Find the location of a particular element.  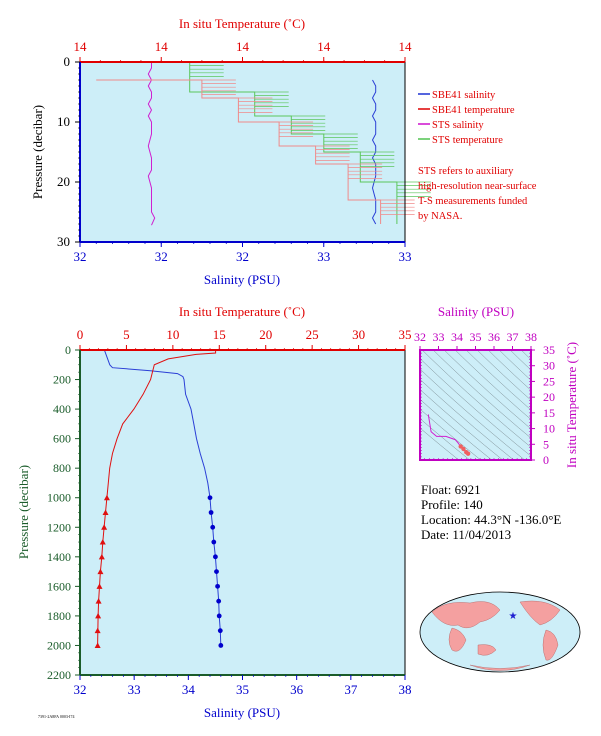

bottom-sal-tick-label: 38 is located at coordinates (405, 689).